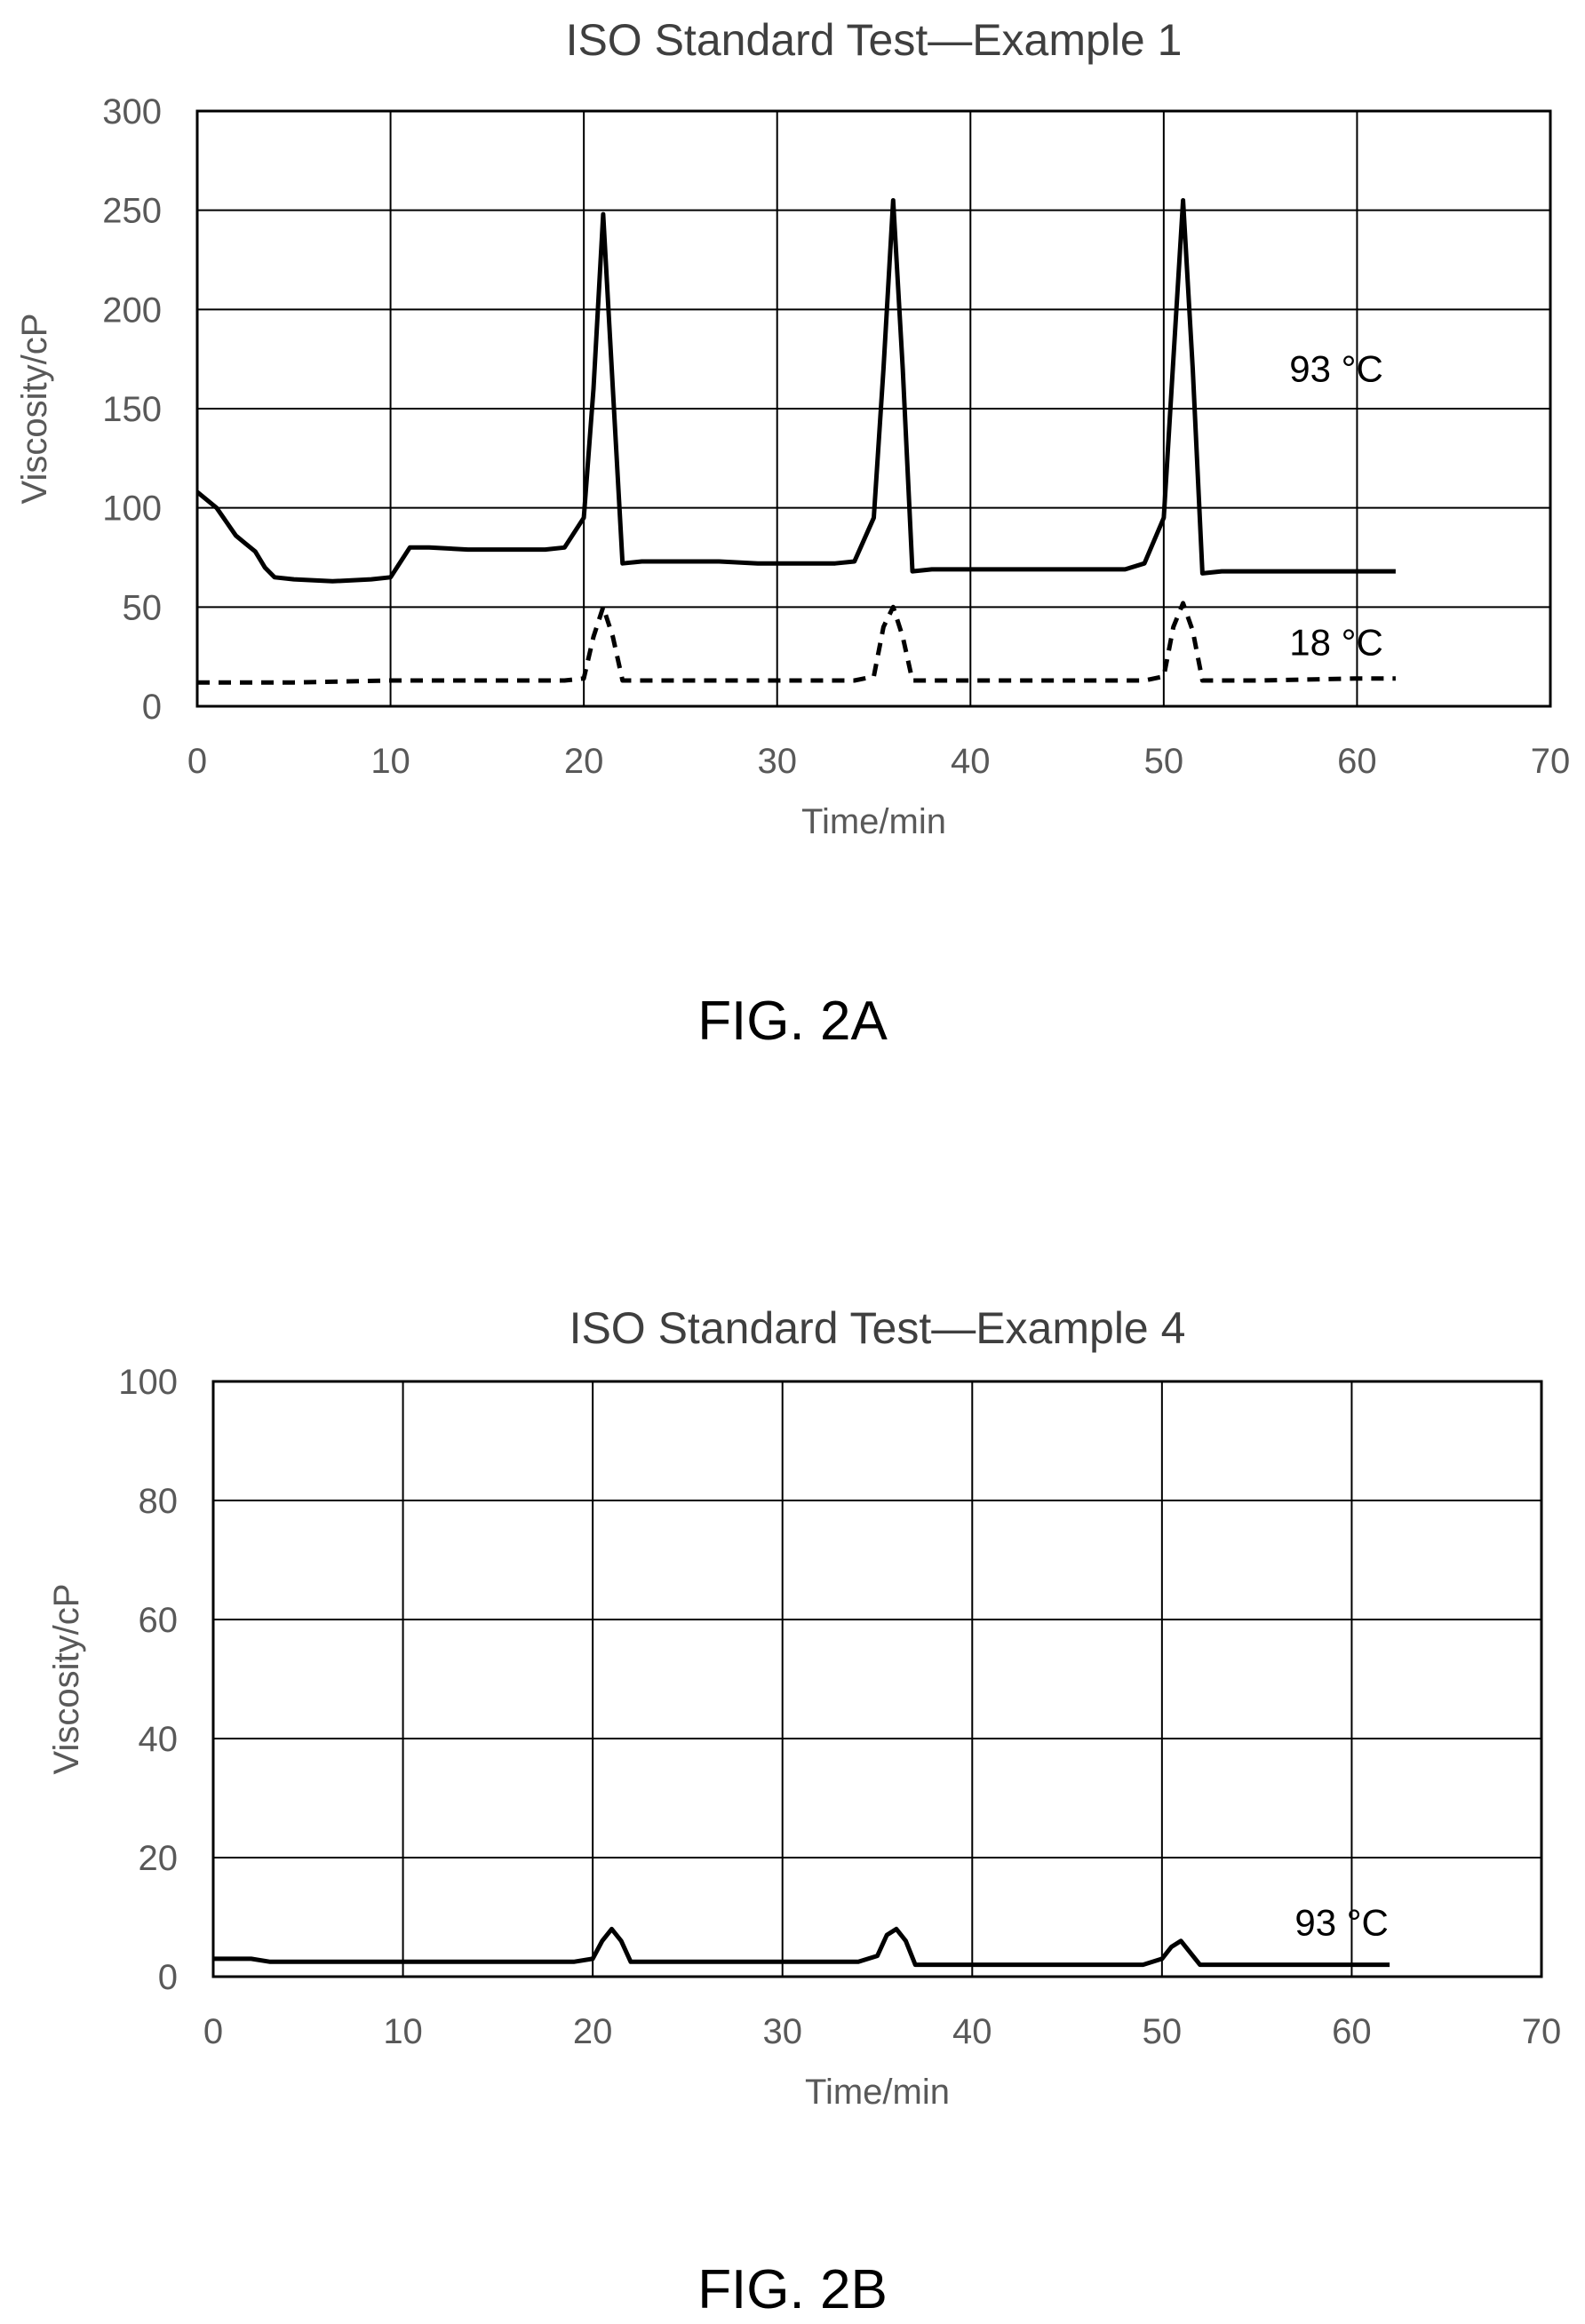 The image size is (1585, 2324). I want to click on y-tick-label: 40, so click(159, 1739).